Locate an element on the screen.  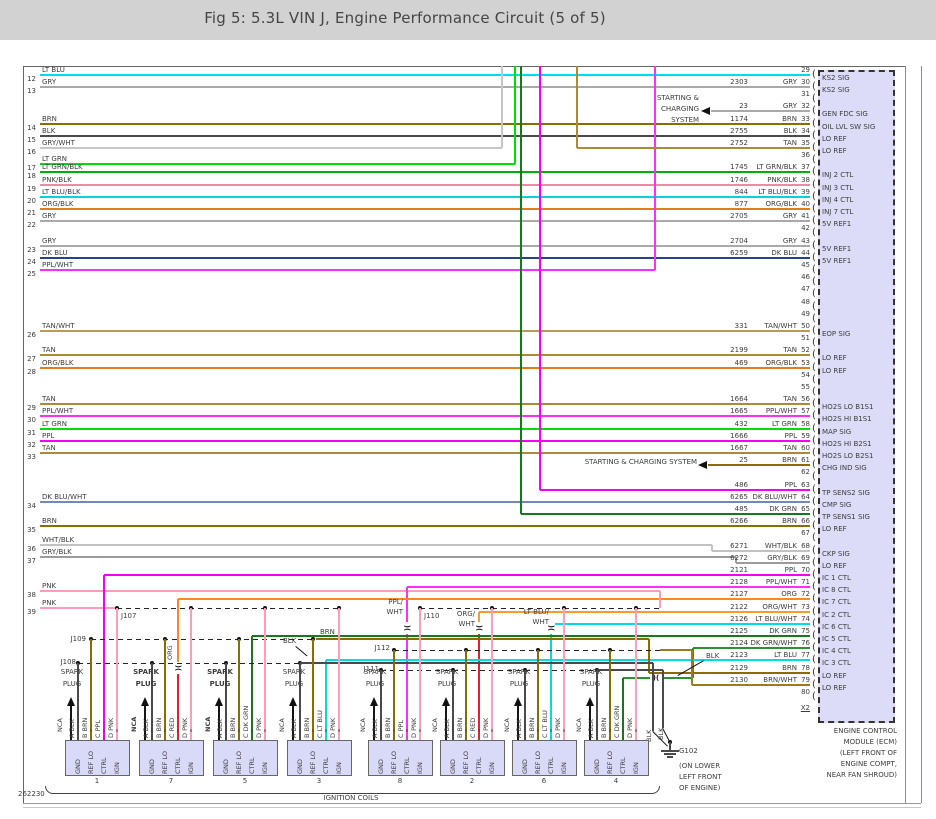
wire-splice-break: )( is located at coordinates (407, 628).